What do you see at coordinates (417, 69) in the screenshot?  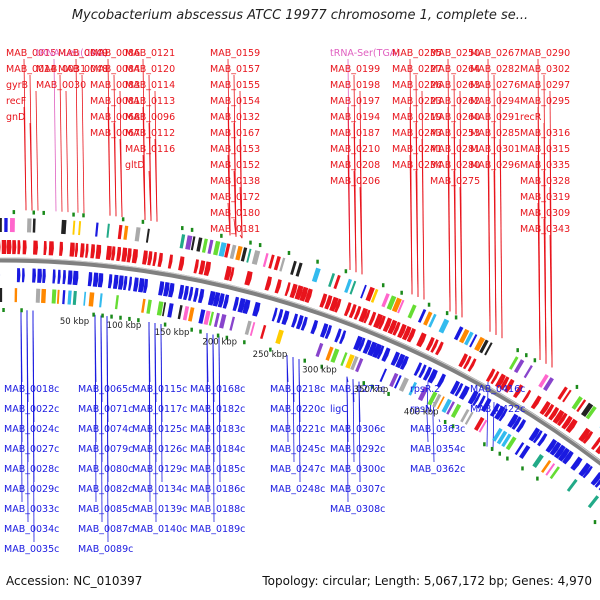 I see `gene-label: MAB_0227` at bounding box center [417, 69].